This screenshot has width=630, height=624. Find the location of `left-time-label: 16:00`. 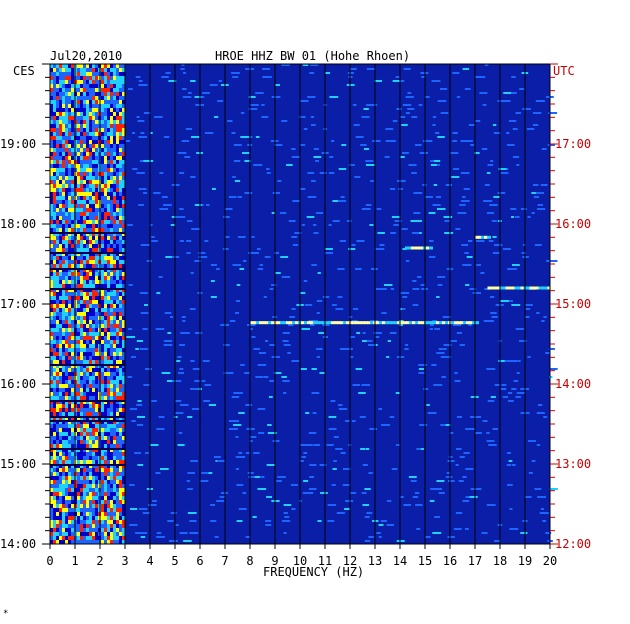

left-time-label: 16:00 is located at coordinates (18, 384).